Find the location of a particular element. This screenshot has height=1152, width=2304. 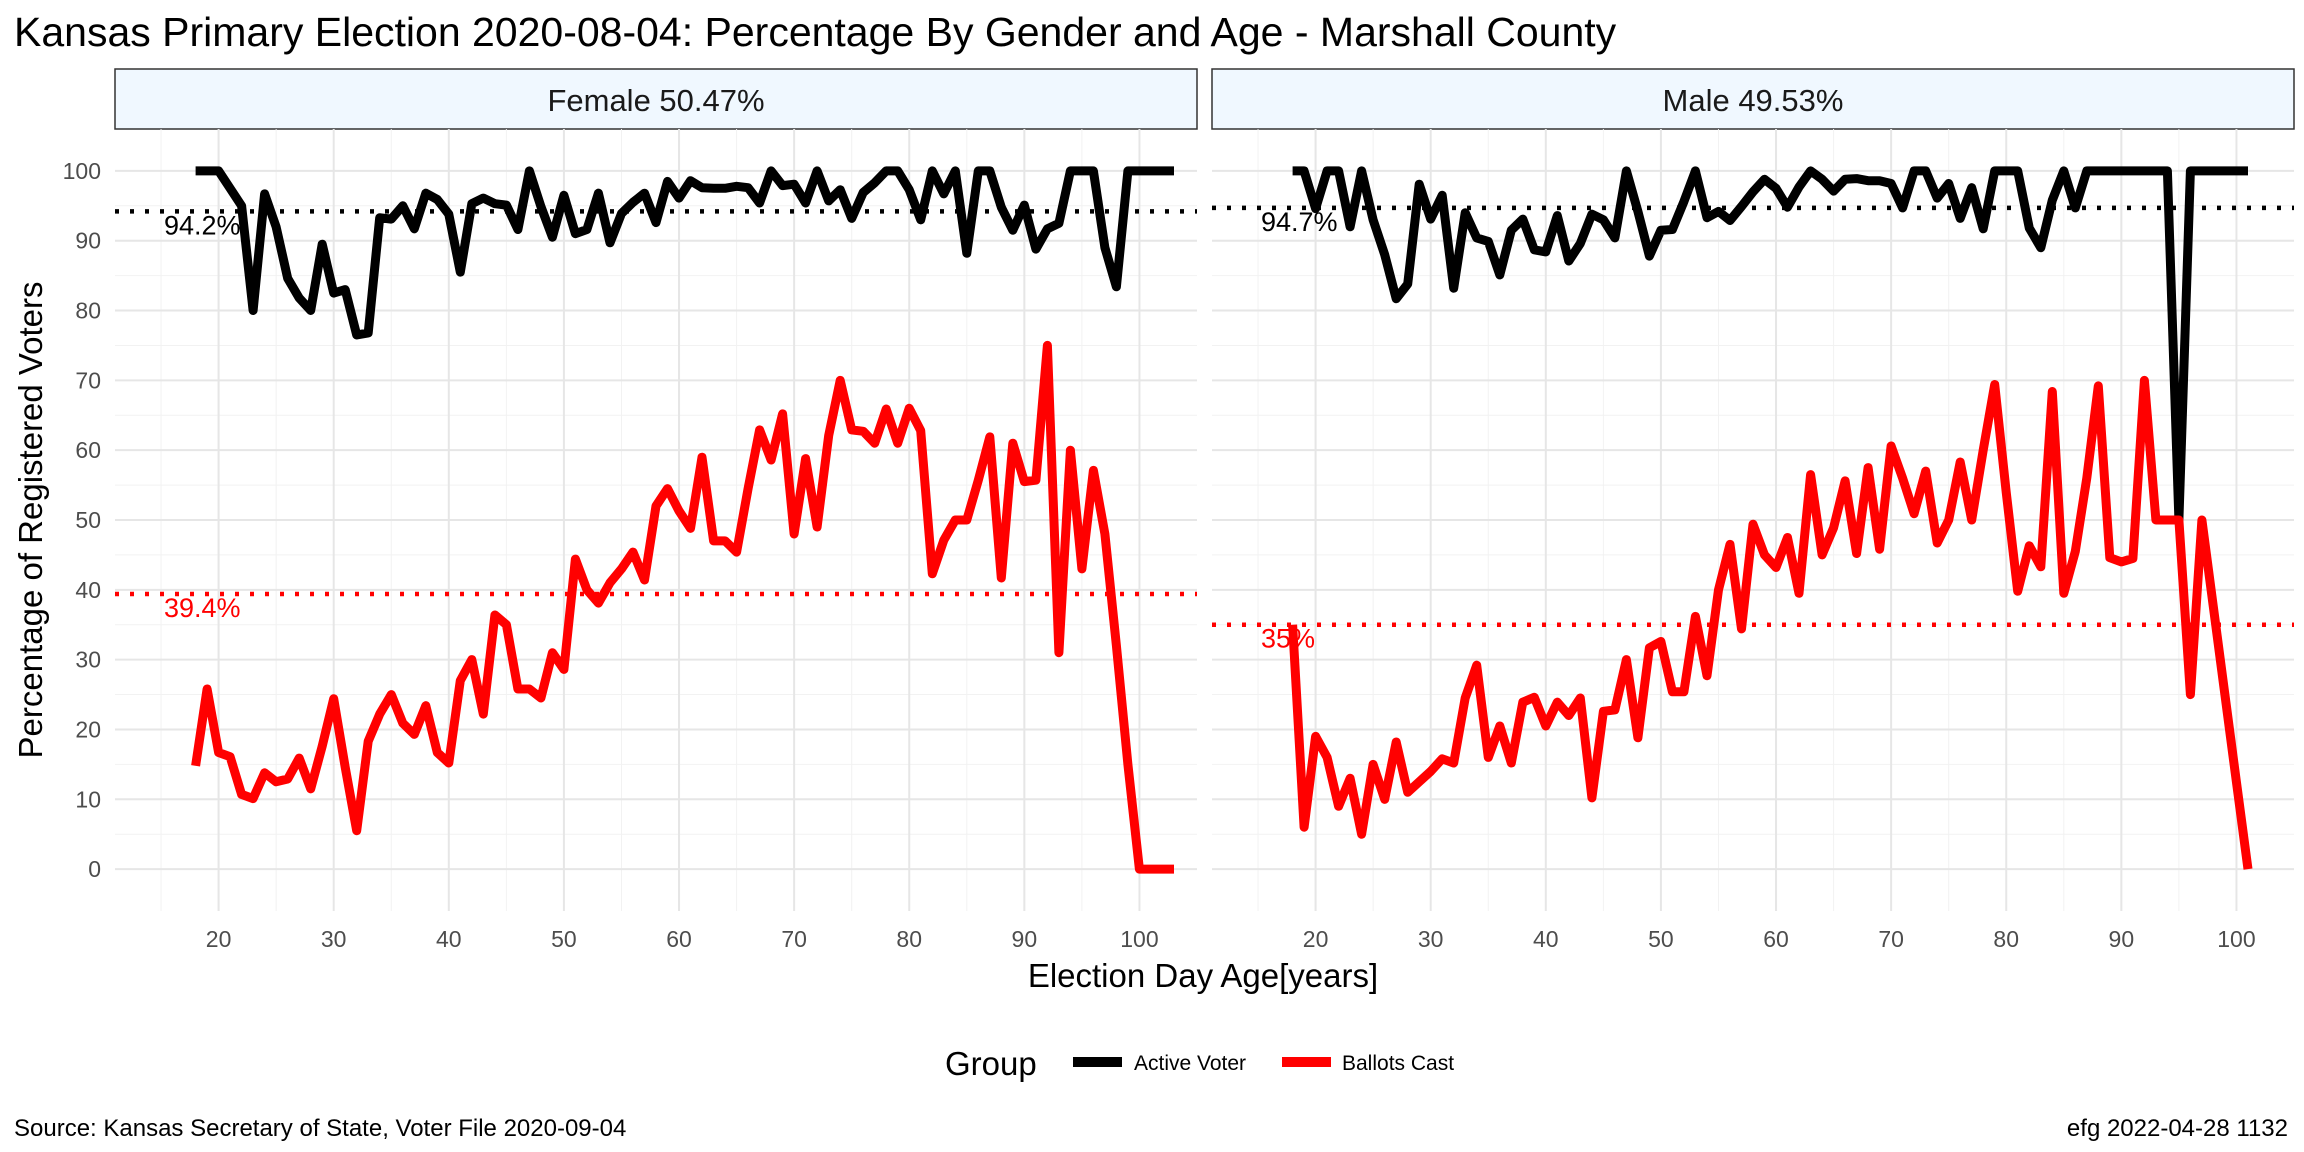

panel-2-x-tick-label: 50 is located at coordinates (1661, 939).